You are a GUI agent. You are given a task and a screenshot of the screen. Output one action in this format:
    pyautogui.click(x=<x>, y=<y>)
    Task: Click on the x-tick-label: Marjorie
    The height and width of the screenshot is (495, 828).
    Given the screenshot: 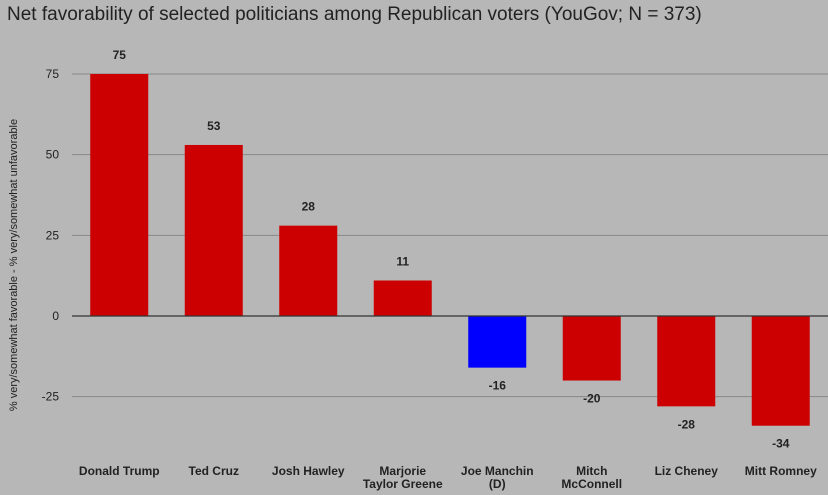 What is the action you would take?
    pyautogui.click(x=402, y=471)
    